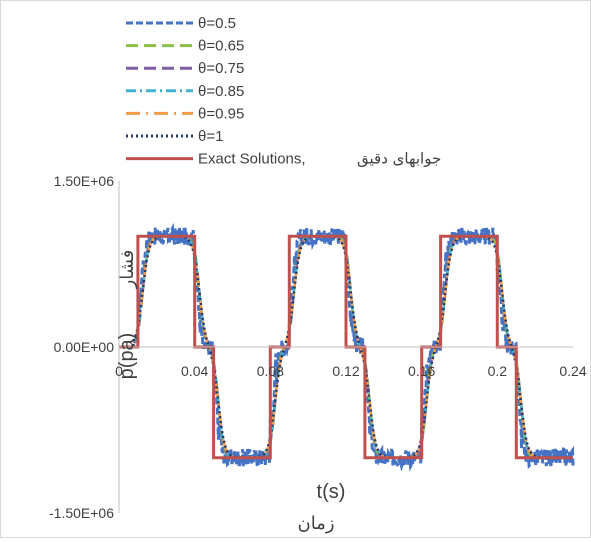  I want to click on x-tick-label: 0, so click(119, 371).